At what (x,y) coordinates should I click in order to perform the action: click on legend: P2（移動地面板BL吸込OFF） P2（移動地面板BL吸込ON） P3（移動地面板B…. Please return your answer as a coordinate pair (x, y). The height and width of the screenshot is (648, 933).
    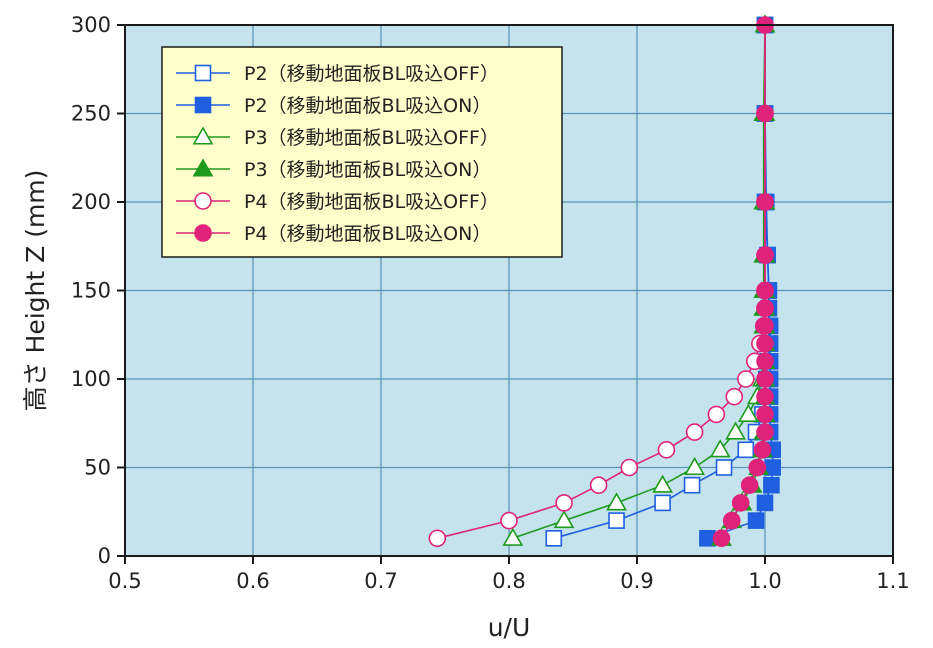
    Looking at the image, I should click on (362, 152).